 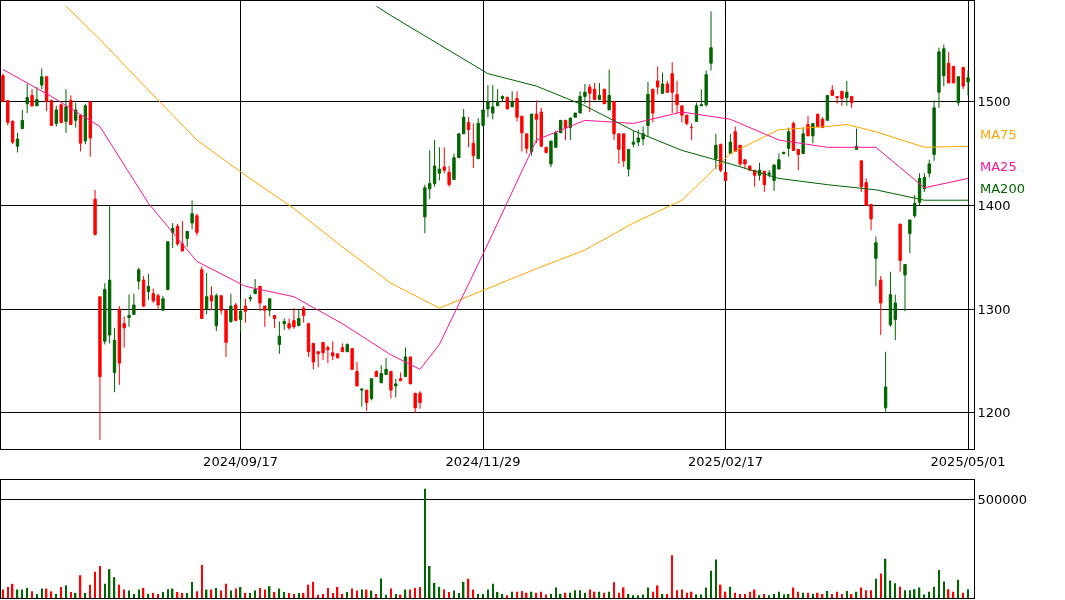 I want to click on x-tick-label: 2024/09/17, so click(x=241, y=461).